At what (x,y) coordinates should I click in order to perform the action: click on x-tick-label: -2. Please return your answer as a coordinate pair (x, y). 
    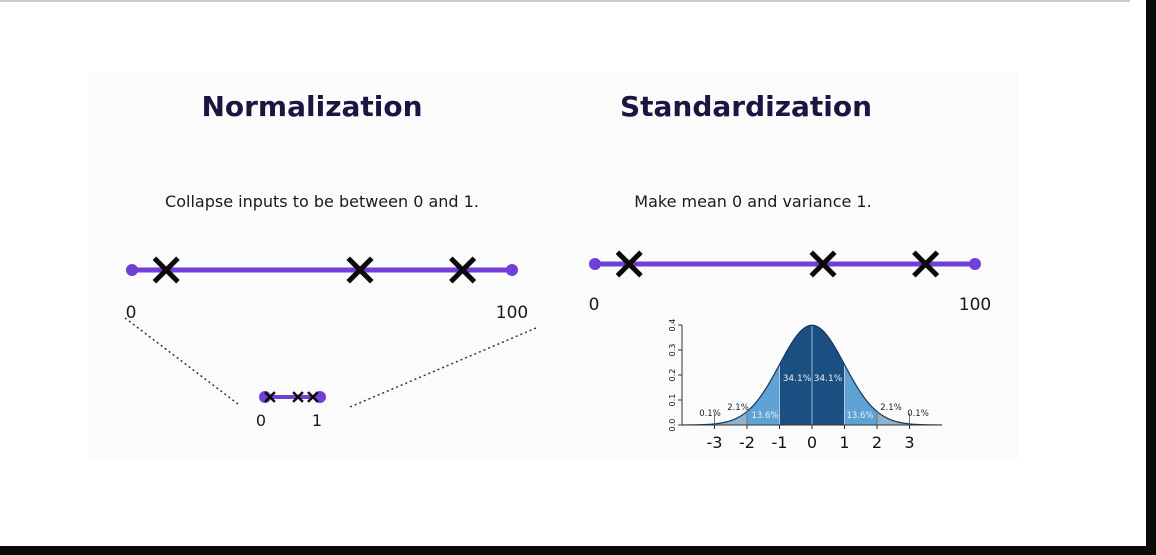
    Looking at the image, I should click on (747, 442).